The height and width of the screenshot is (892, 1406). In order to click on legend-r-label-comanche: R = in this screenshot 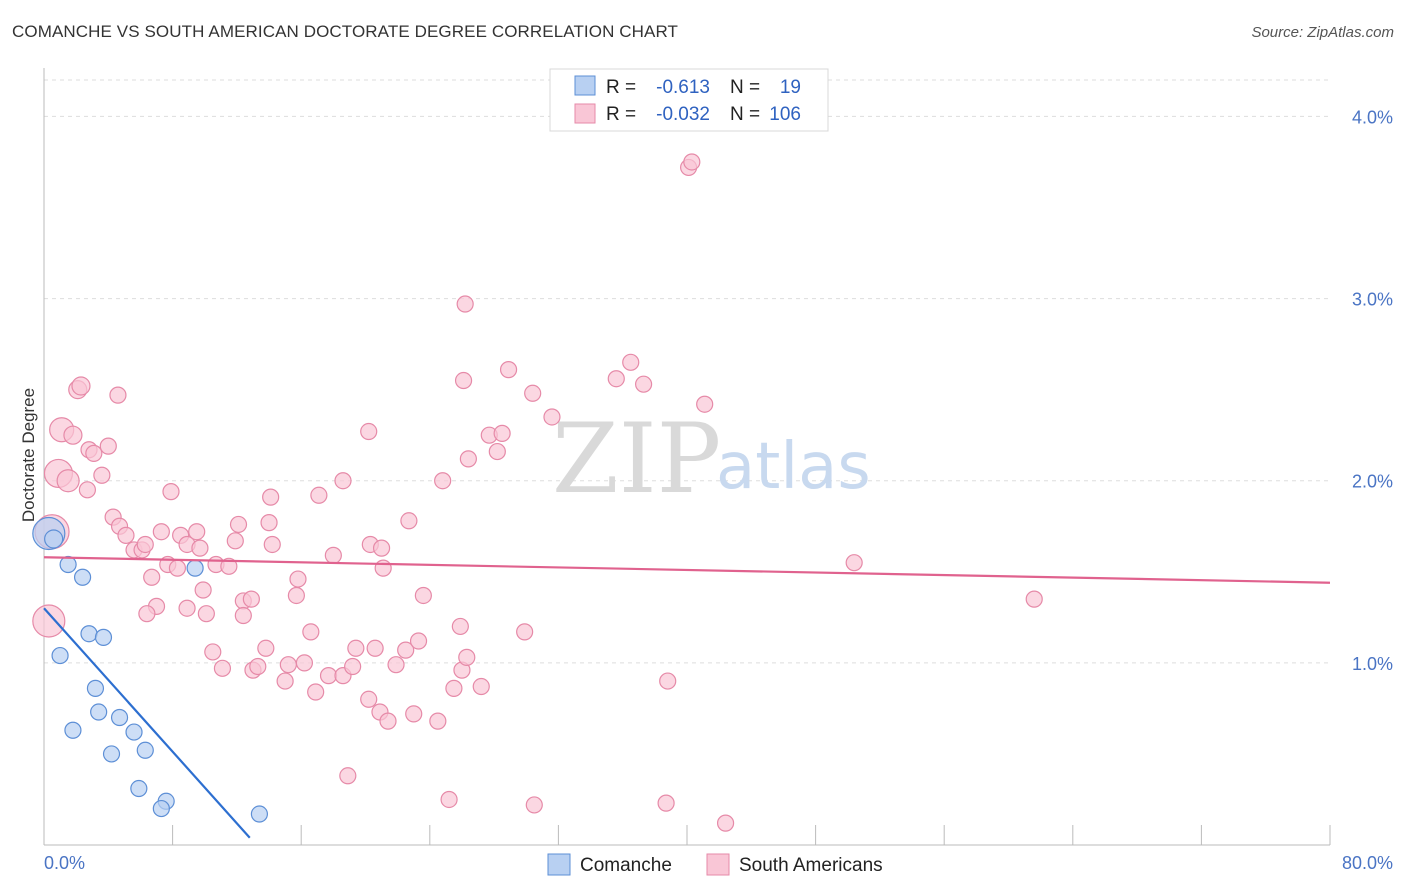, I will do `click(621, 87)`.